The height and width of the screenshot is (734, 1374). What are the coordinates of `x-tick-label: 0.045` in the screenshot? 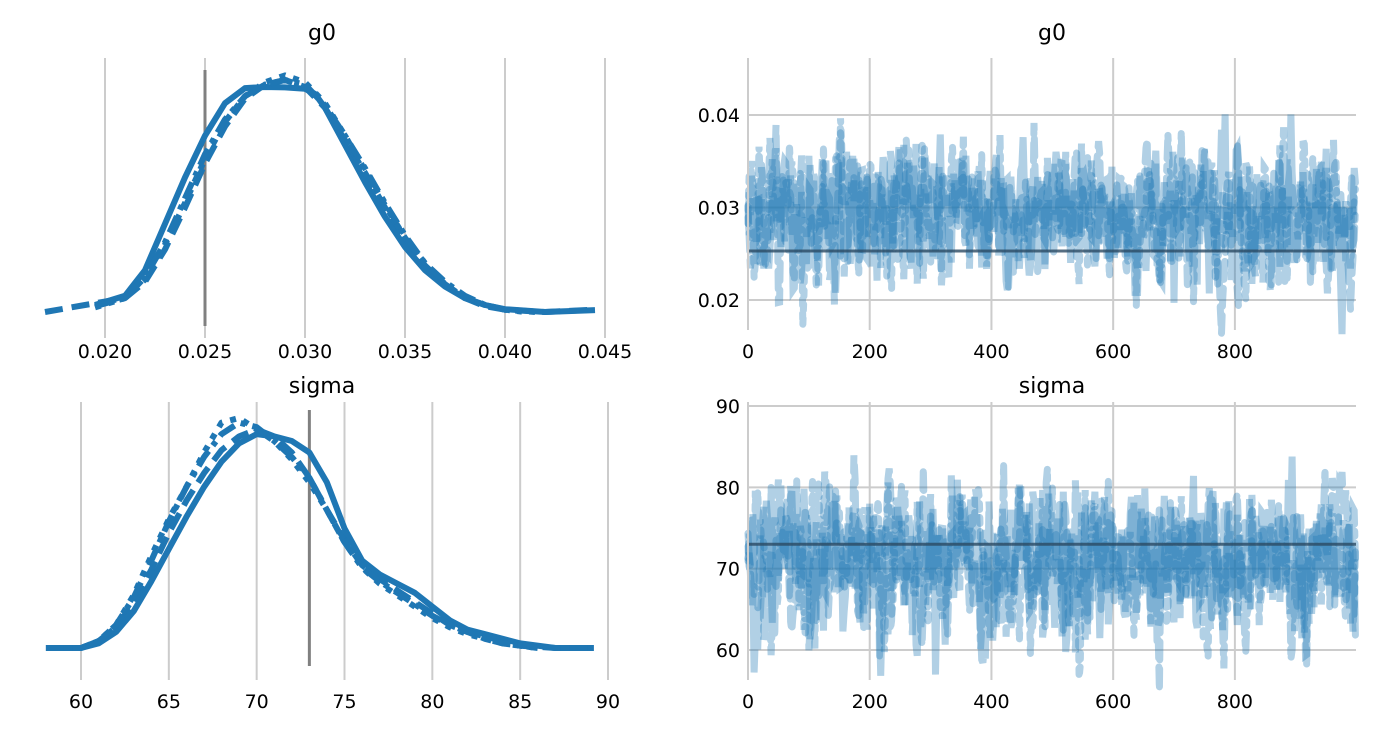 It's located at (605, 352).